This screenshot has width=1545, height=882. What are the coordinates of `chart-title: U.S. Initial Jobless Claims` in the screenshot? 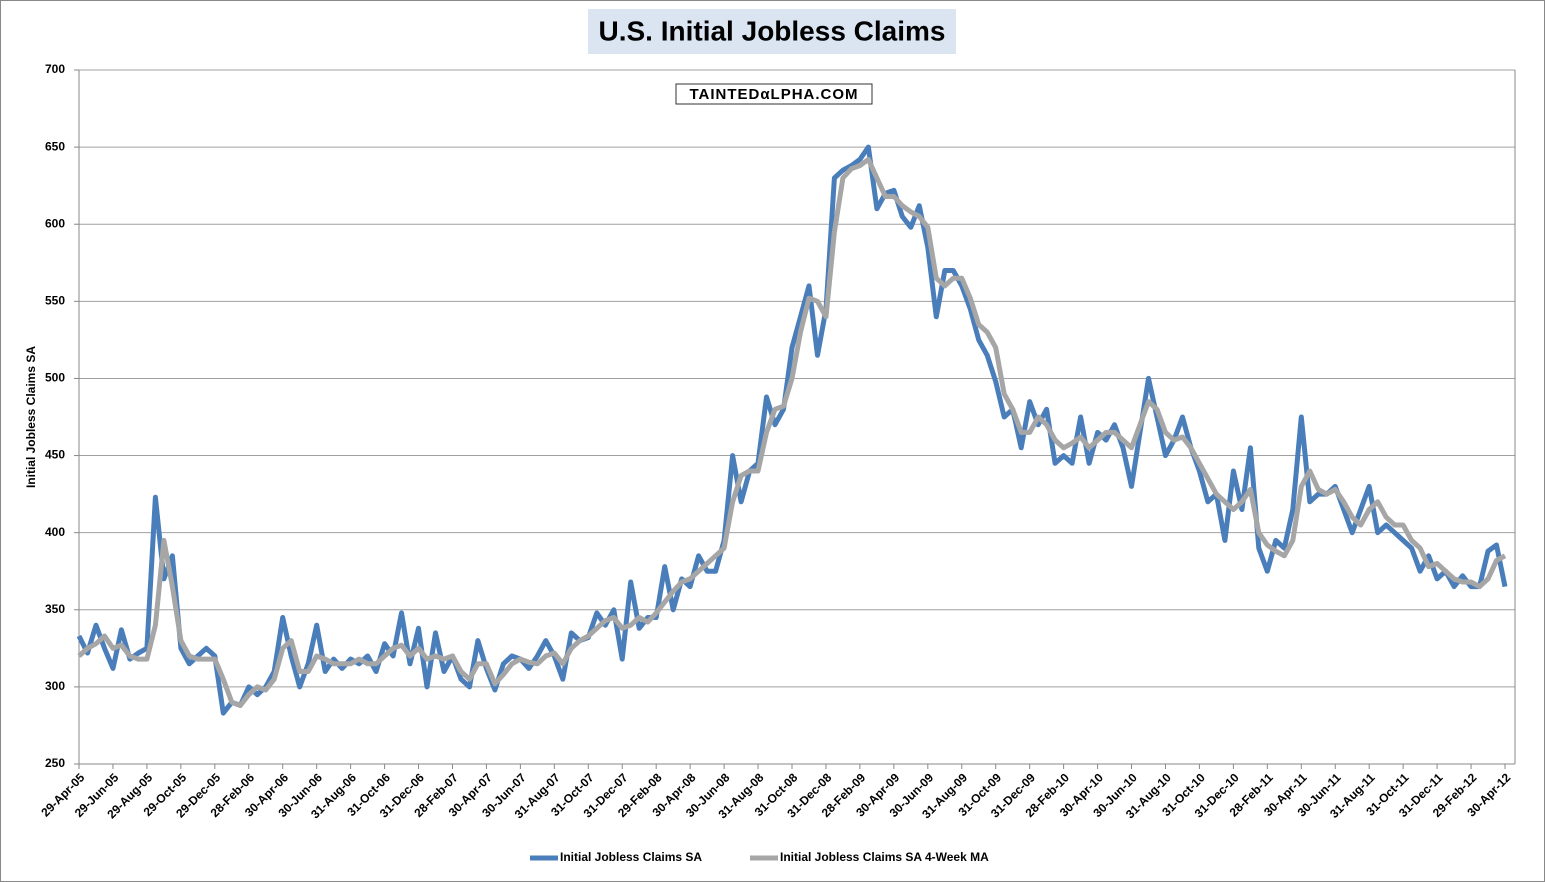 It's located at (771, 30).